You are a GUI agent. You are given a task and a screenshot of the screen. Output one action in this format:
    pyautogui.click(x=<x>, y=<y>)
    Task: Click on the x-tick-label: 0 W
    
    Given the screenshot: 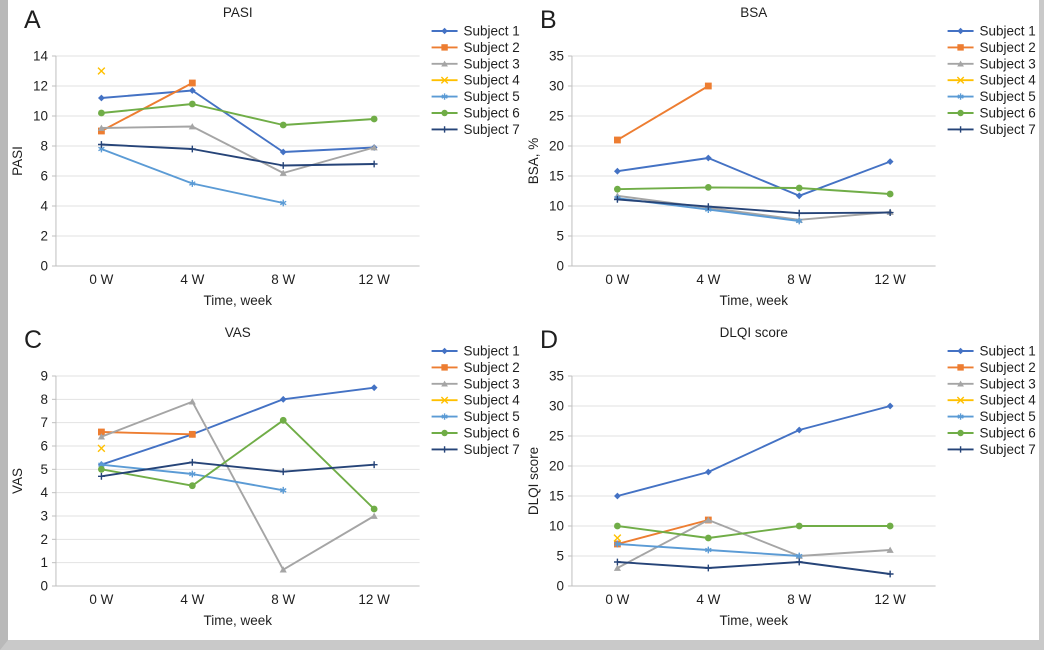 What is the action you would take?
    pyautogui.click(x=101, y=599)
    